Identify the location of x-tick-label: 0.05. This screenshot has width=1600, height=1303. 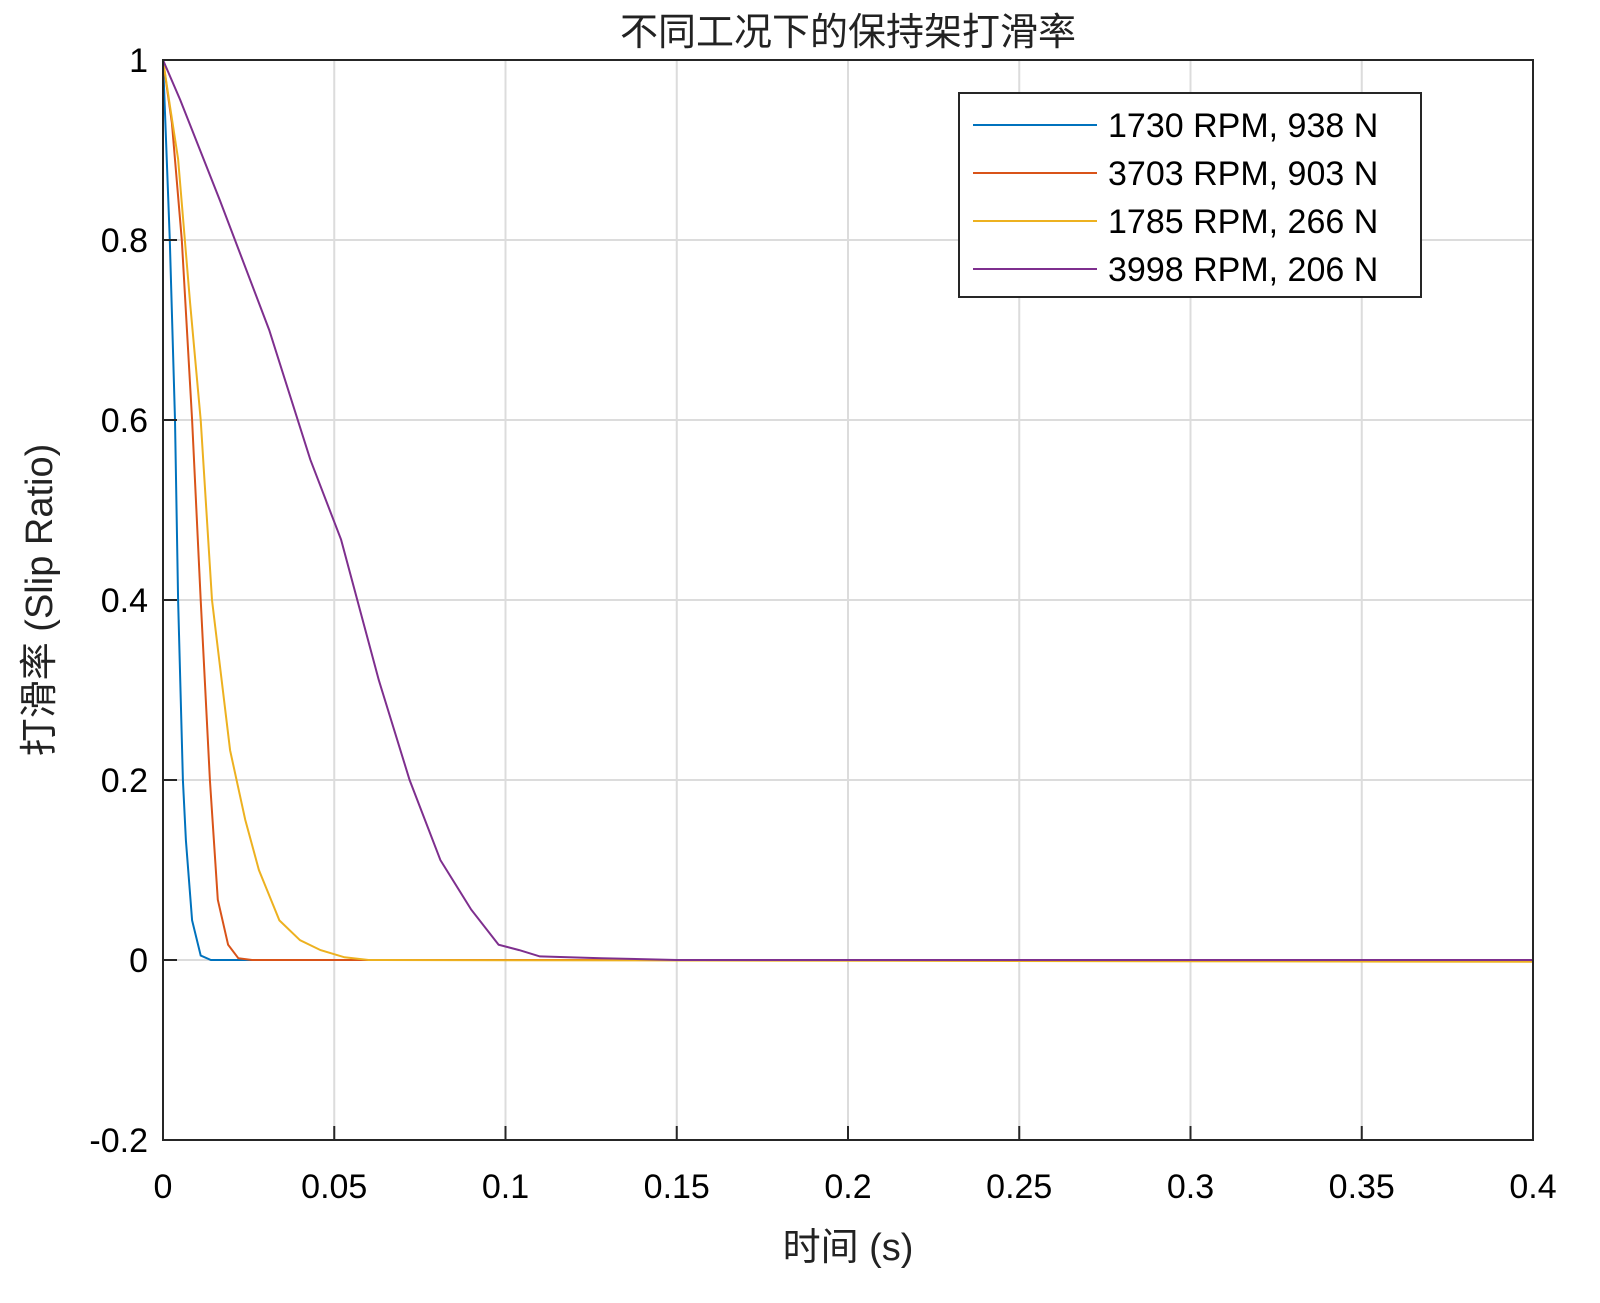
(334, 1187).